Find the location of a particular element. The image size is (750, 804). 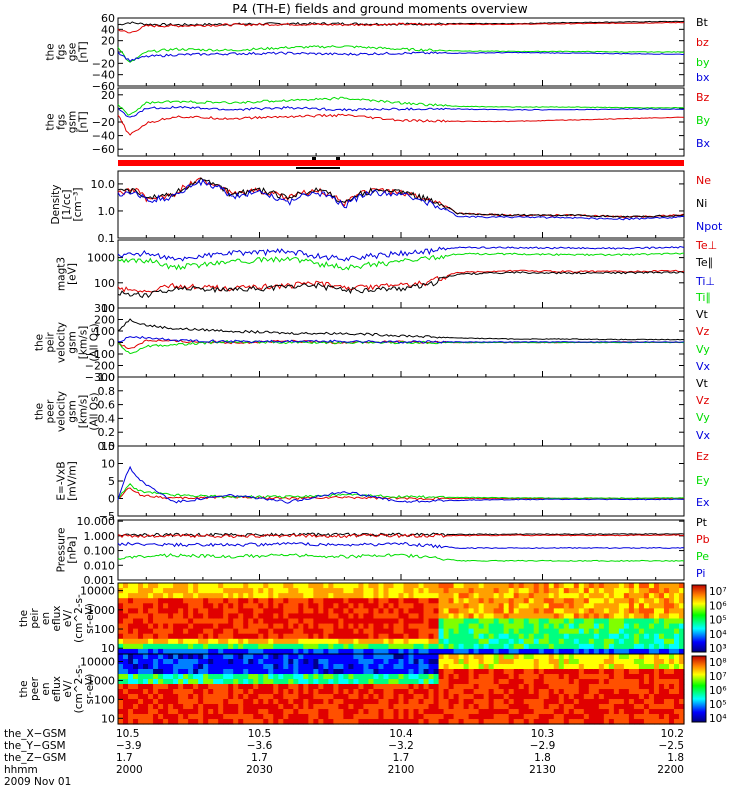

y-tick-label: 0.6 is located at coordinates (107, 405).